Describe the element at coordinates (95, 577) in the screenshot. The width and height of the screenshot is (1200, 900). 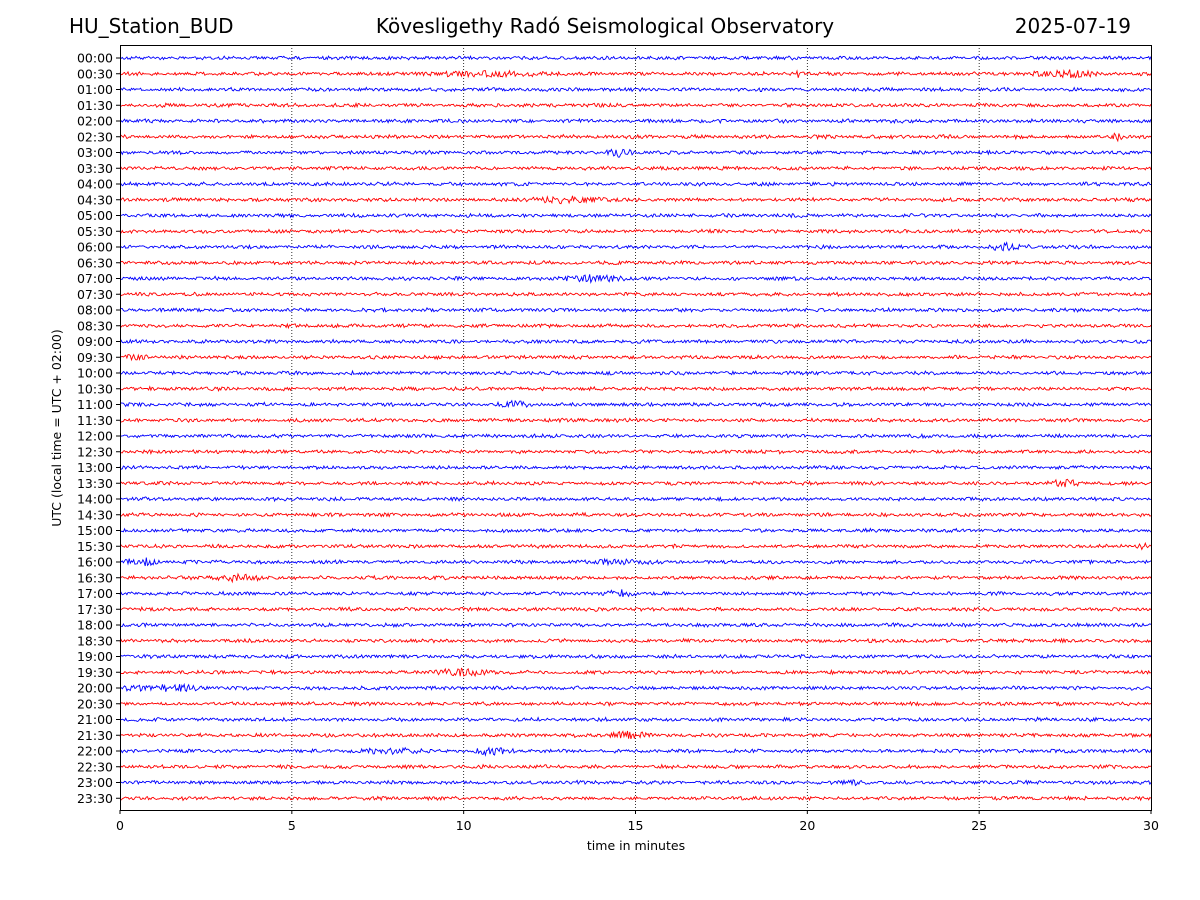
I see `y-tick-label: 16:30` at that location.